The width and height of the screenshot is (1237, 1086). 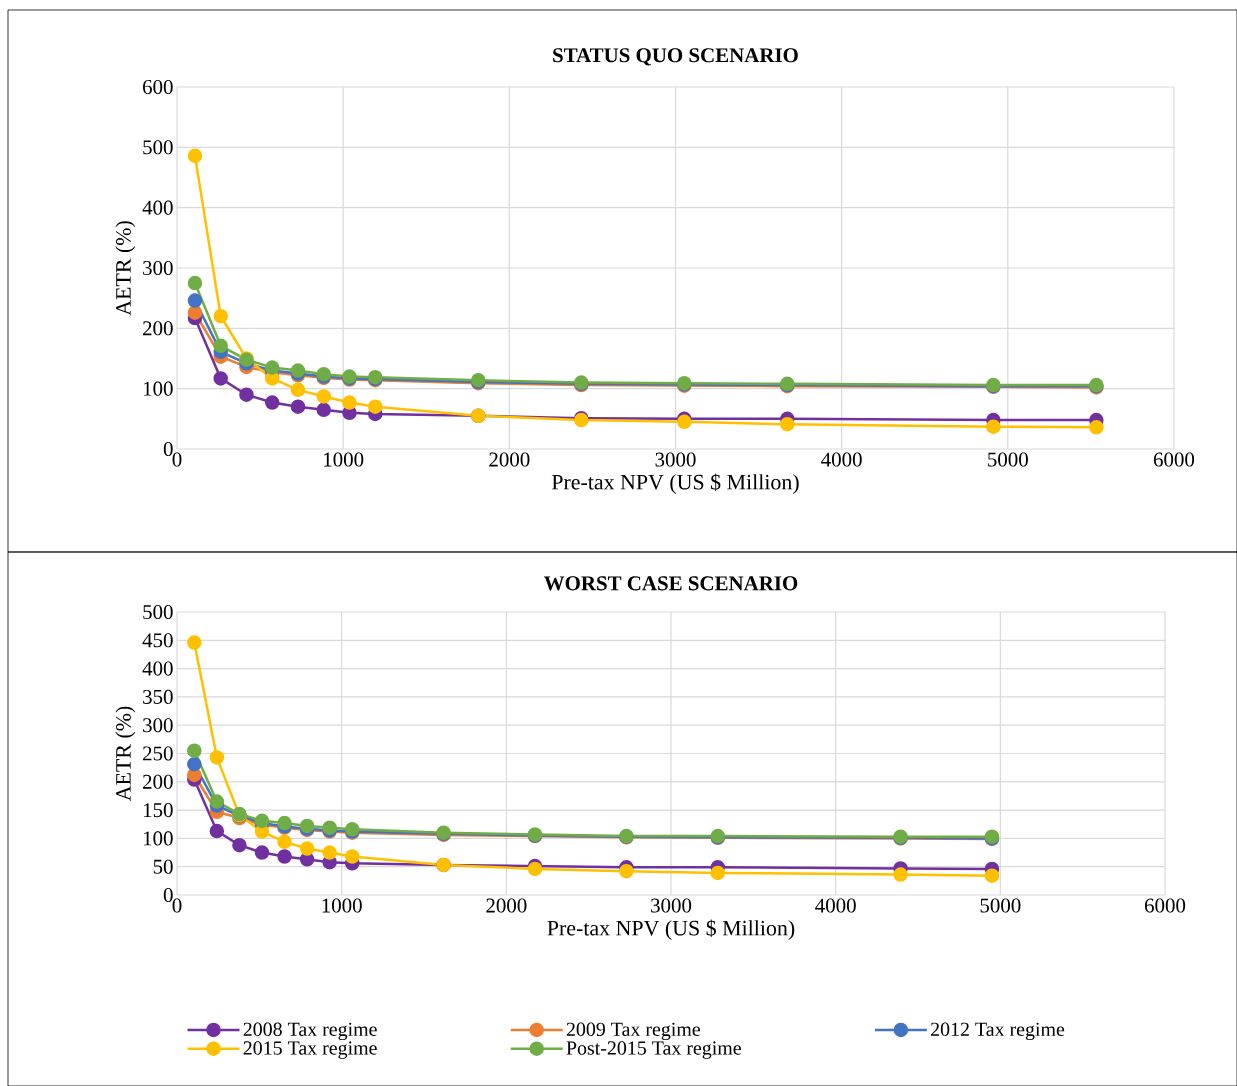 I want to click on y-tick-label: 350, so click(x=158, y=696).